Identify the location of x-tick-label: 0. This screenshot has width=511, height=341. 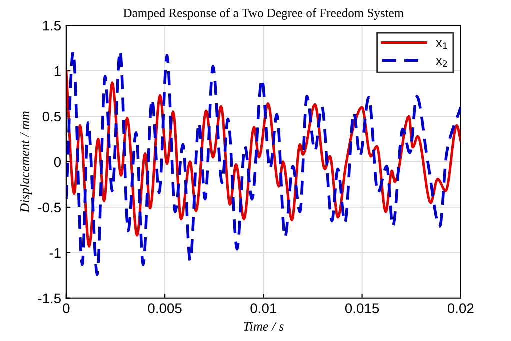
(66, 309).